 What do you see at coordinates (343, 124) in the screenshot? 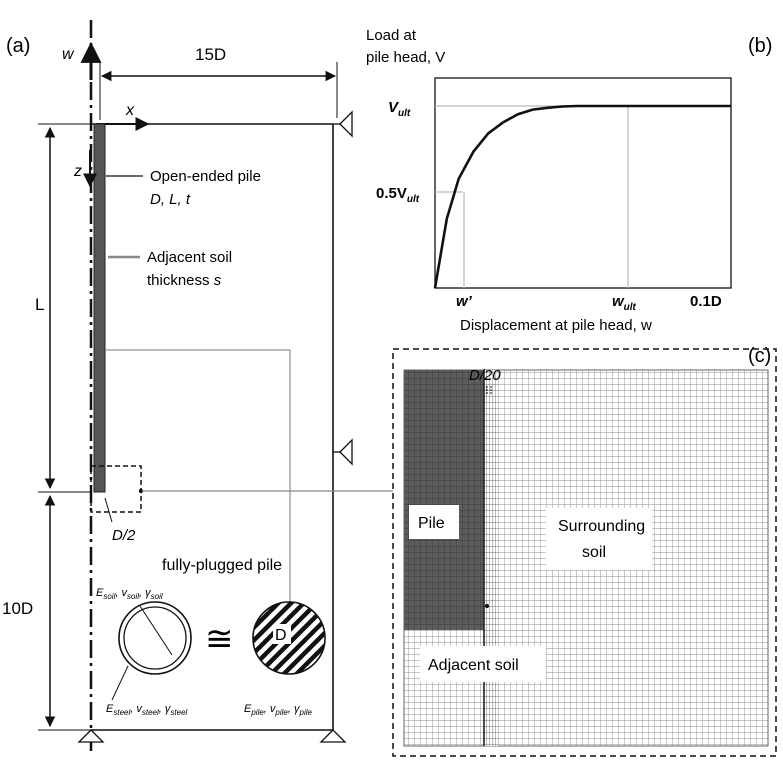
I see `roller-support-top` at bounding box center [343, 124].